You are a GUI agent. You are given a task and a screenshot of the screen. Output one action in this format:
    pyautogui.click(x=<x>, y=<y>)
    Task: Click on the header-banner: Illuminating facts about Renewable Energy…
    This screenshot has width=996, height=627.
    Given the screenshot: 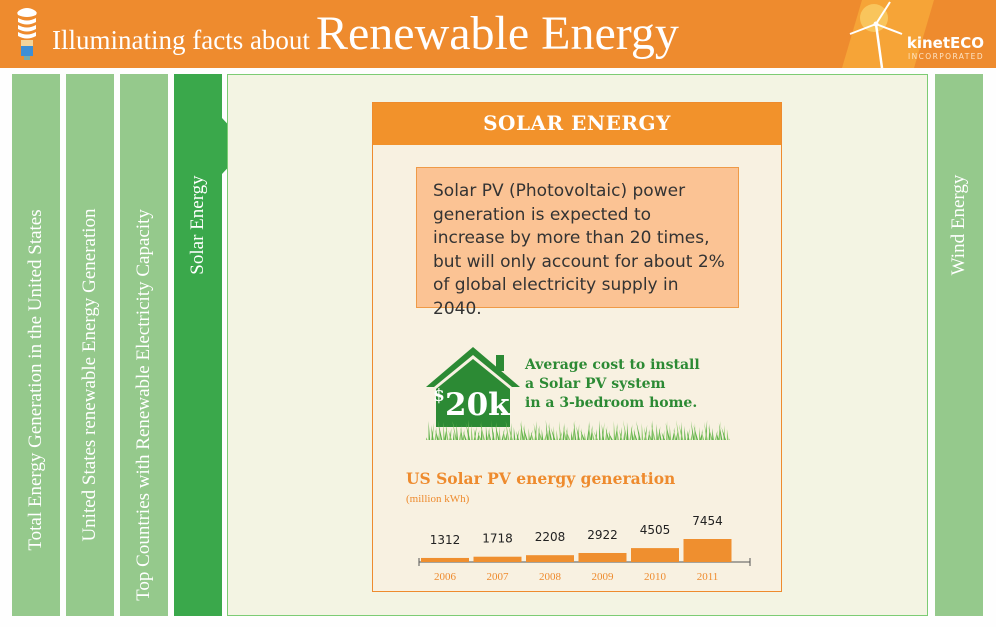 What is the action you would take?
    pyautogui.click(x=498, y=34)
    